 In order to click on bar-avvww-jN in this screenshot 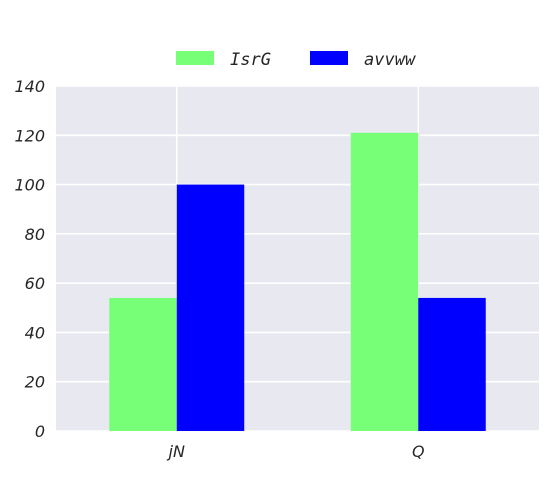, I will do `click(210, 307)`.